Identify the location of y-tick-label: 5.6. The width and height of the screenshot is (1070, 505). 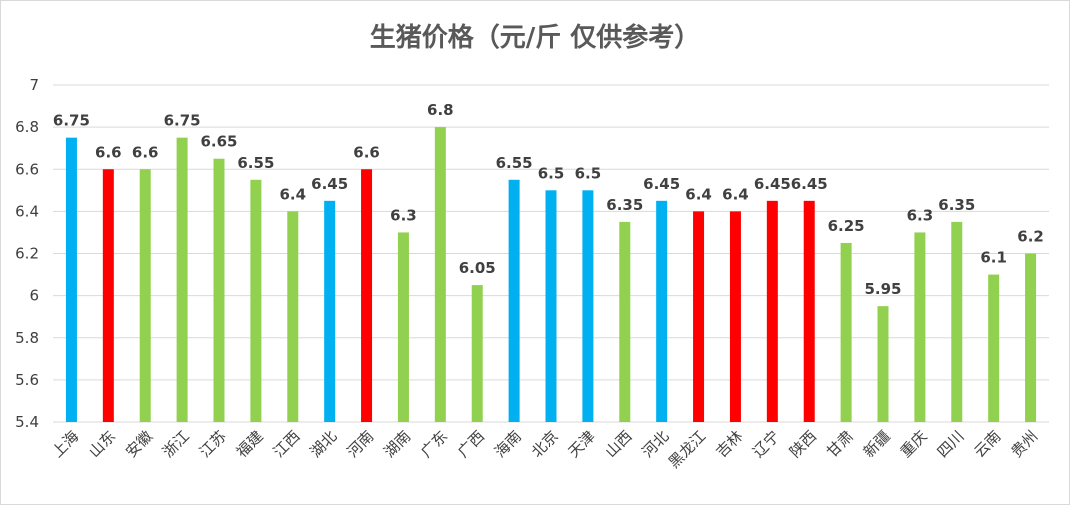
(27, 380).